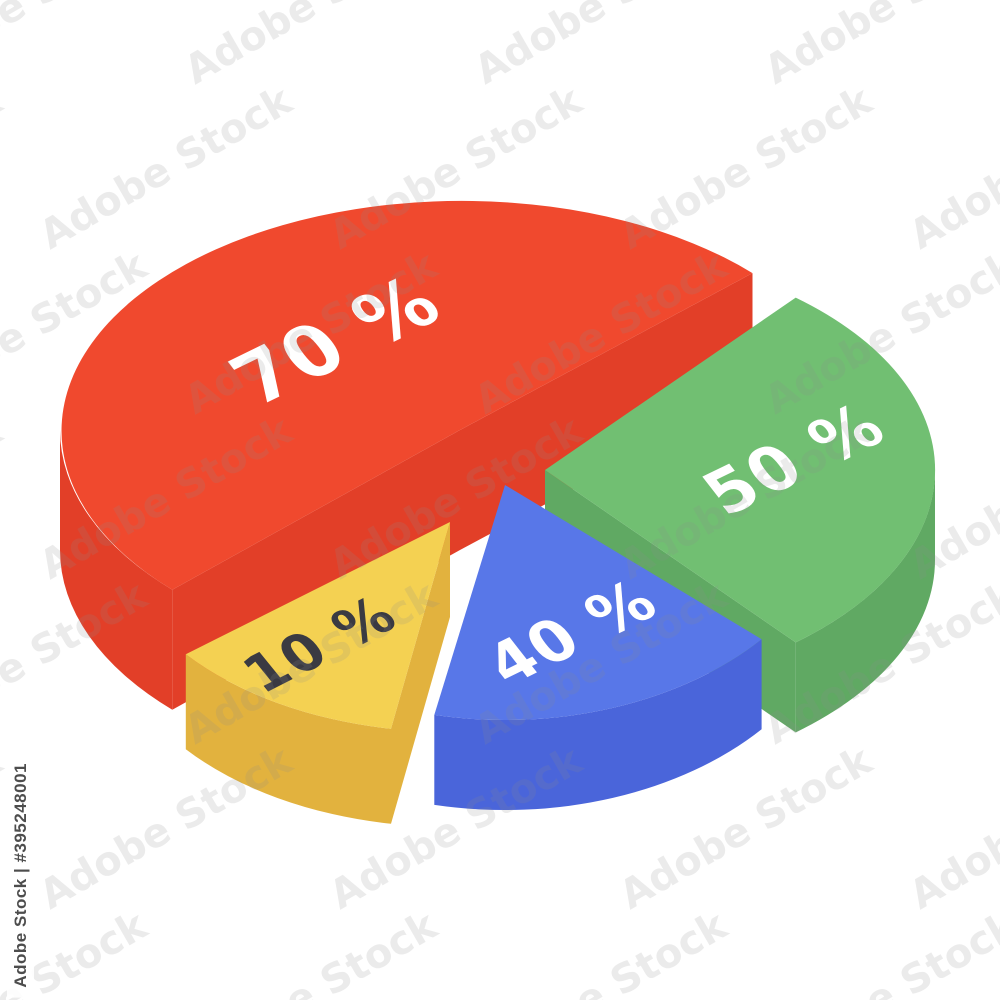  I want to click on watermark-credit: Adobe Stock | #395248001, so click(20, 875).